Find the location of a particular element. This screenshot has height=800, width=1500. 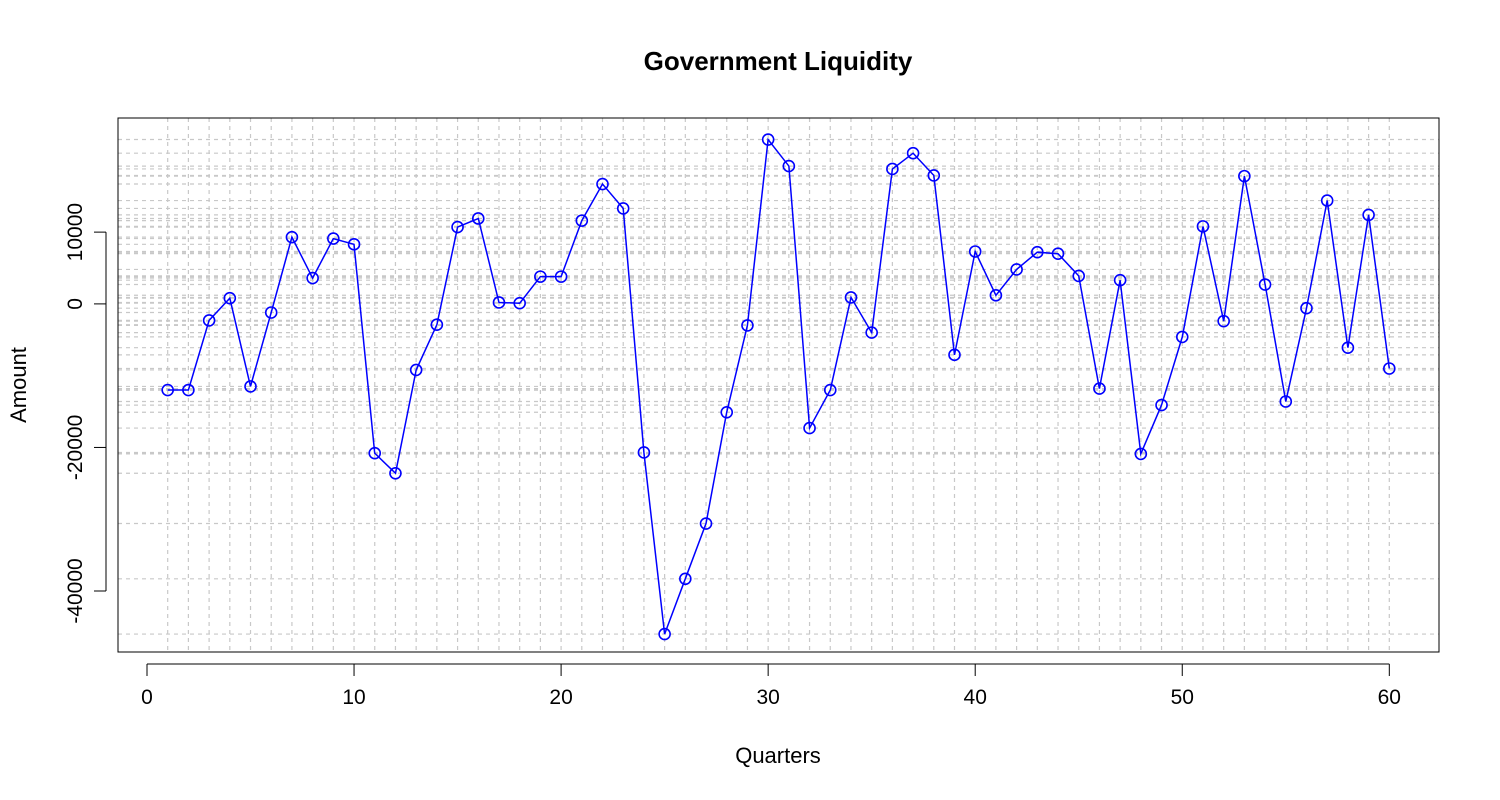

x-axis: 0 10 20 30 40 50 60 is located at coordinates (771, 686).